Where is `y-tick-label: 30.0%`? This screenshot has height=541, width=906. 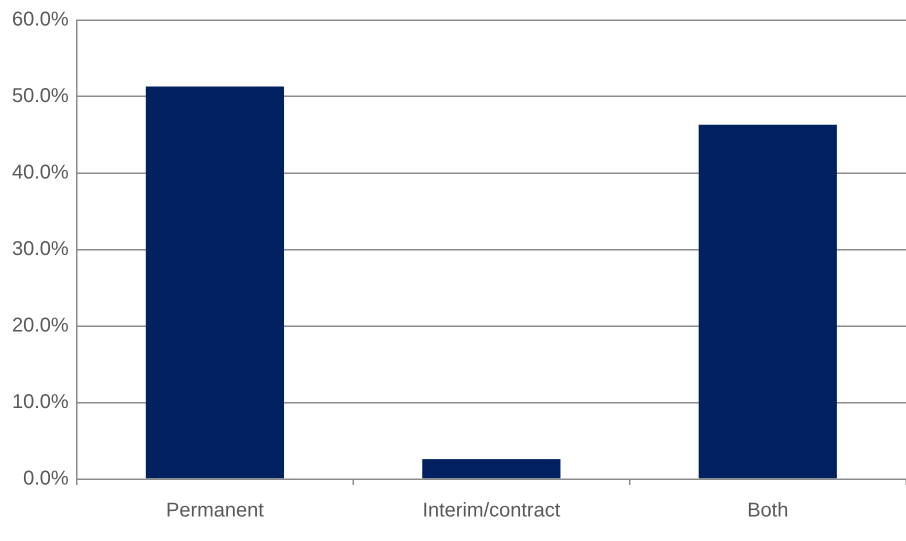
y-tick-label: 30.0% is located at coordinates (40, 249).